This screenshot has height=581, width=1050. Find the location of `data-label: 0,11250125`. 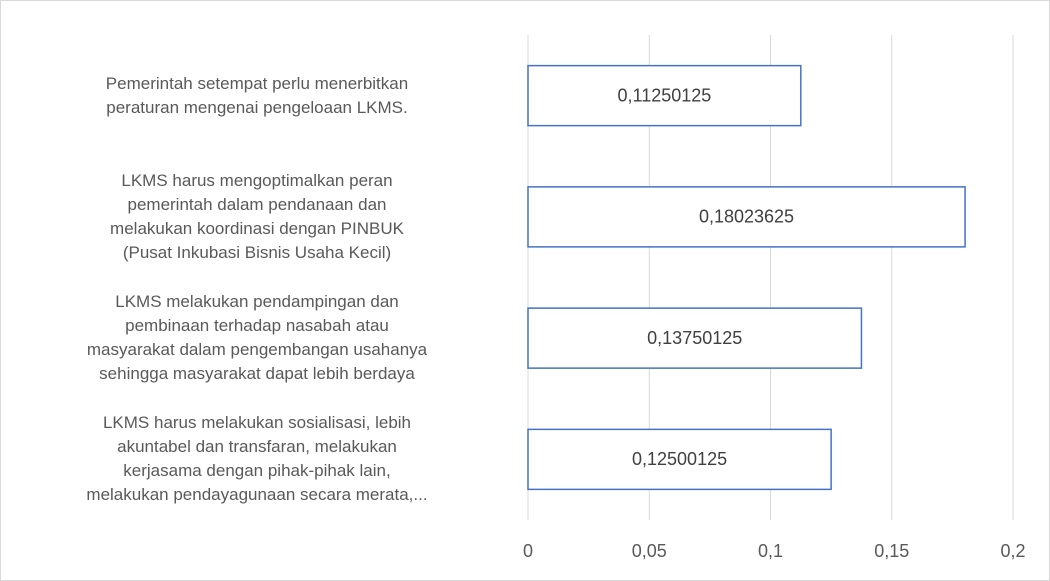

data-label: 0,11250125 is located at coordinates (665, 95).